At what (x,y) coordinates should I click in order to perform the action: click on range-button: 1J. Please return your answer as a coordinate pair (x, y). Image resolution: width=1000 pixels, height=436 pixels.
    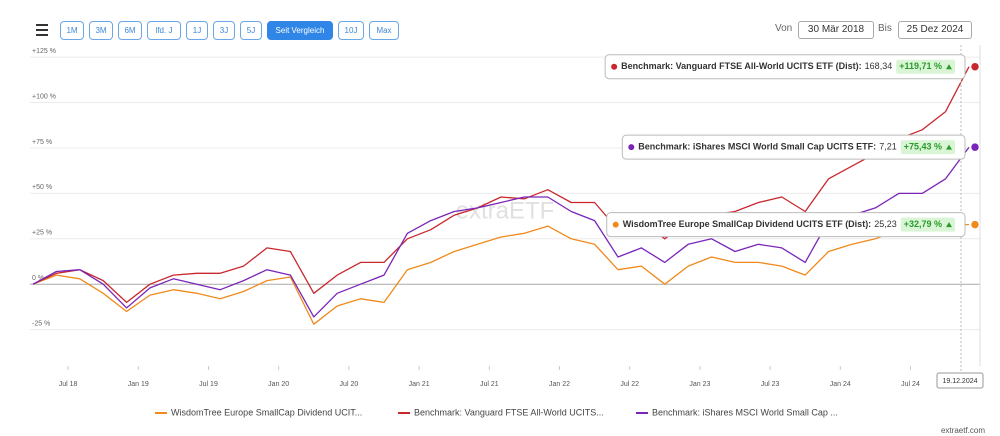
    Looking at the image, I should click on (197, 30).